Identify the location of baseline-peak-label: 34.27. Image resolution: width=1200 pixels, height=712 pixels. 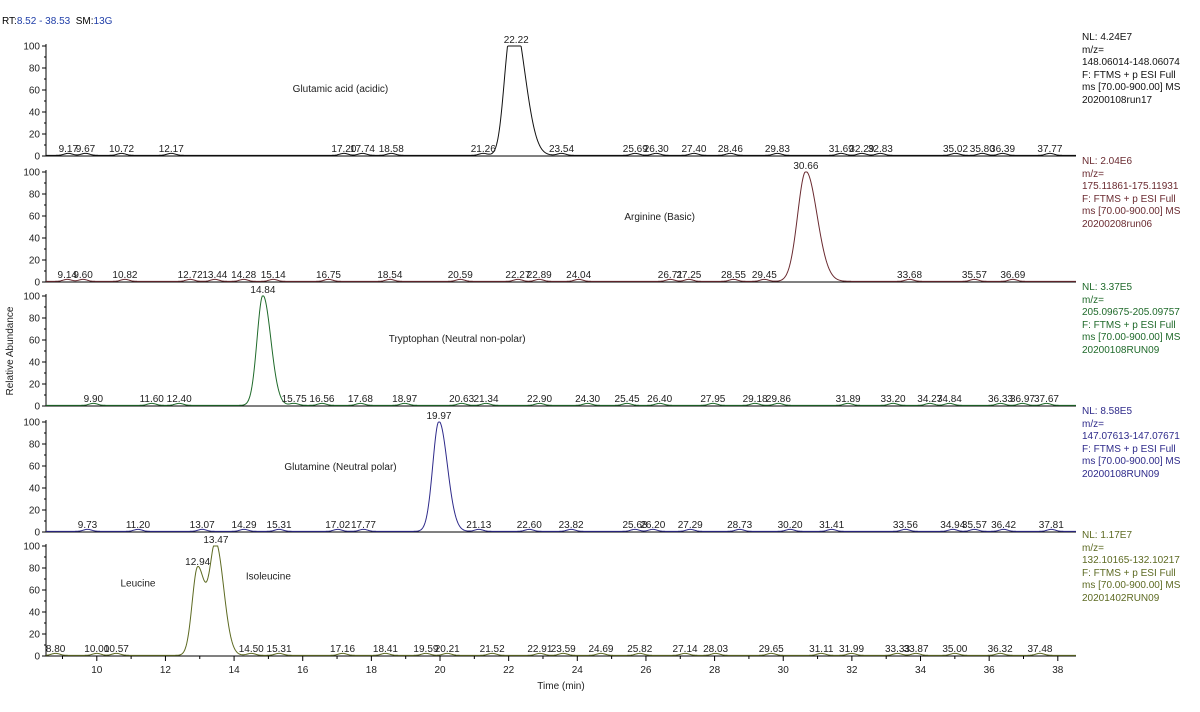
(929, 399).